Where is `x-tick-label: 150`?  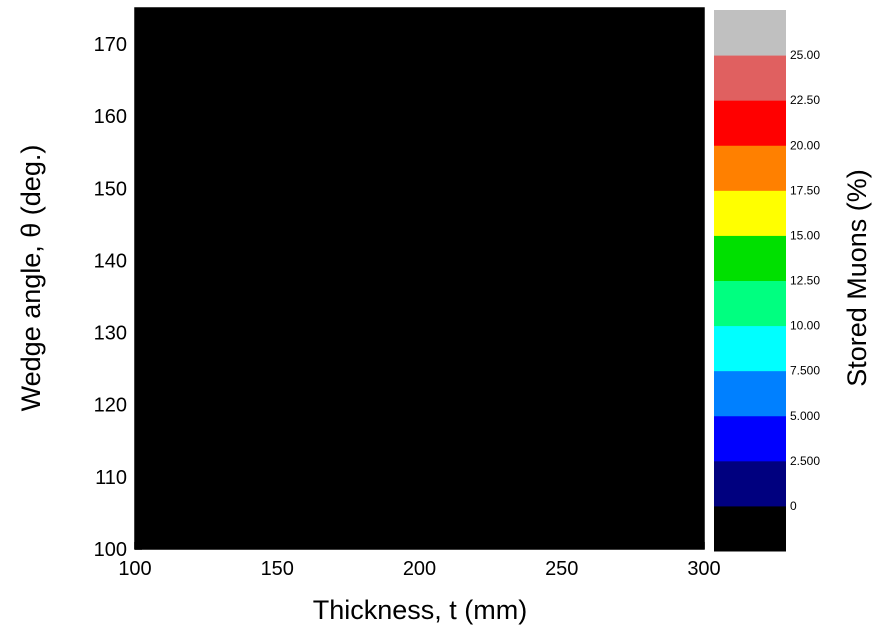
x-tick-label: 150 is located at coordinates (277, 569).